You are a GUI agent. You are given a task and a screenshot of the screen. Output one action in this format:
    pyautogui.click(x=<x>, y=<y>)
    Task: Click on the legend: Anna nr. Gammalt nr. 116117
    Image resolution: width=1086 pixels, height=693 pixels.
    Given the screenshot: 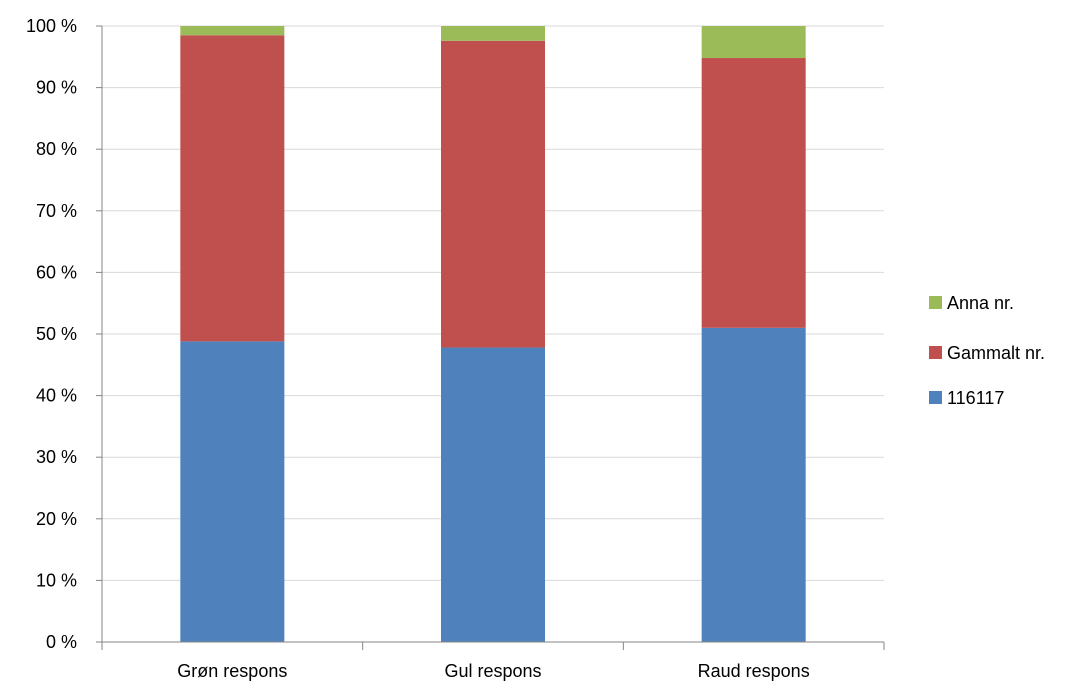 What is the action you would take?
    pyautogui.click(x=987, y=350)
    